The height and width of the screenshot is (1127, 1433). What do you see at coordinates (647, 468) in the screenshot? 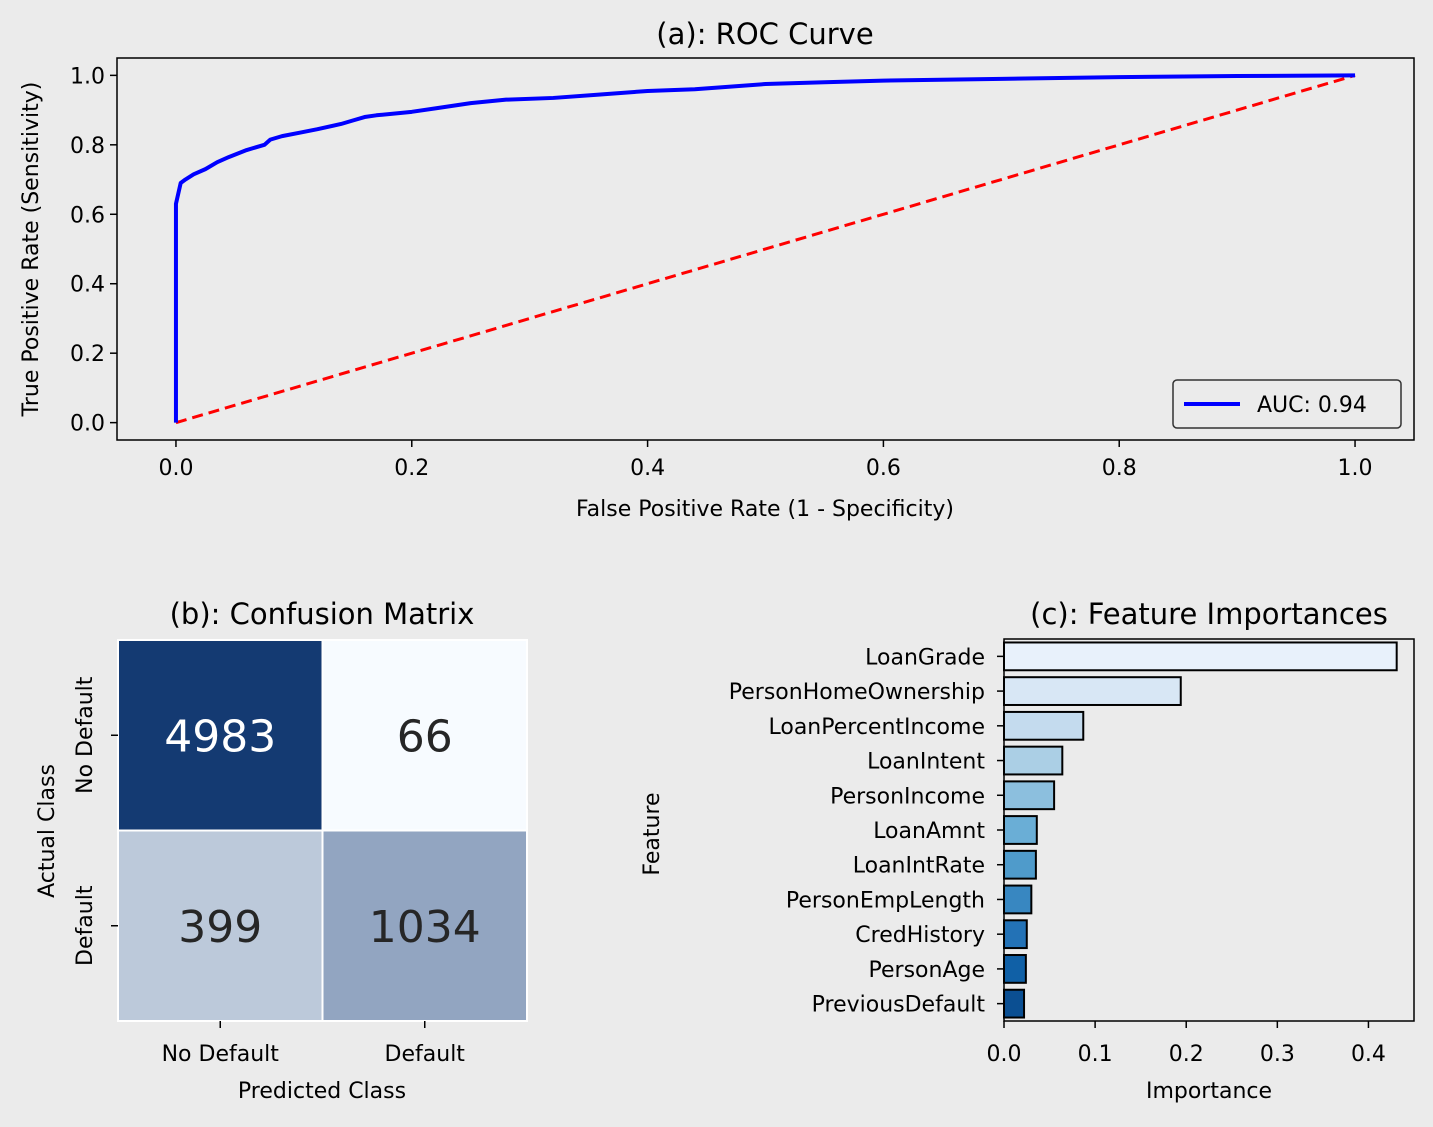
I see `roc-x-tick-label: 0.4` at bounding box center [647, 468].